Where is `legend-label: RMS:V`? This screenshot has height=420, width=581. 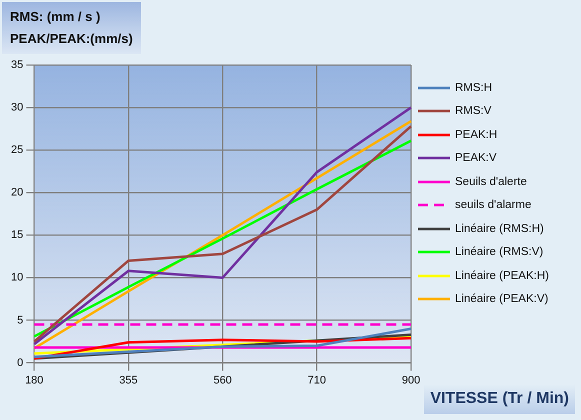
legend-label: RMS:V is located at coordinates (473, 111).